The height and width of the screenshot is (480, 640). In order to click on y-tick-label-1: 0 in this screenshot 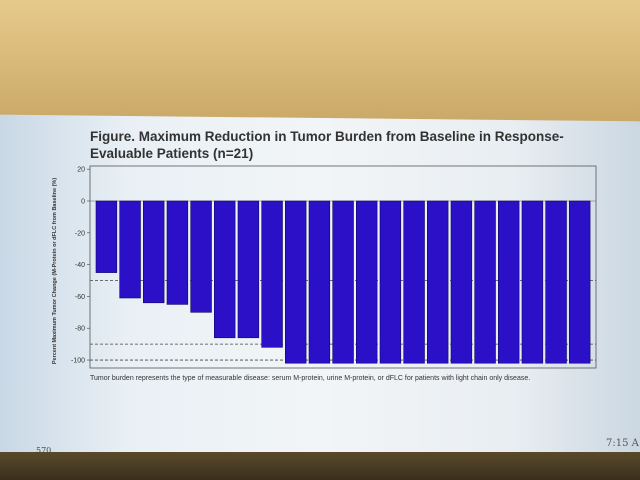, I will do `click(83, 201)`.